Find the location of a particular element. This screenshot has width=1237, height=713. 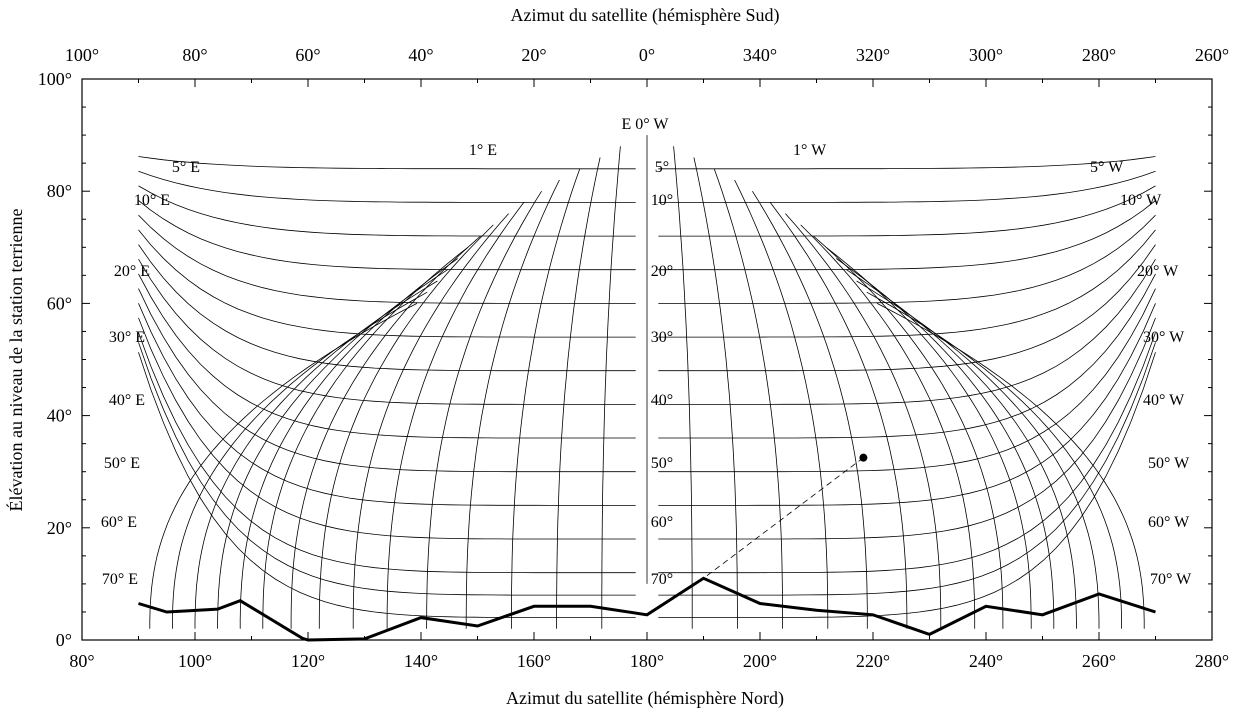

east-curve-label: 70° E is located at coordinates (120, 579).